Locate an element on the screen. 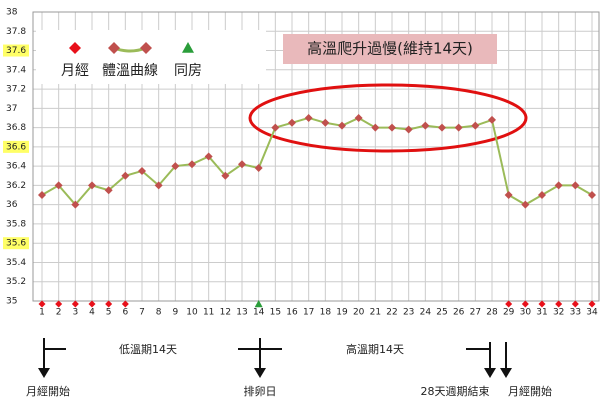  x-tick-label: 23 is located at coordinates (408, 313).